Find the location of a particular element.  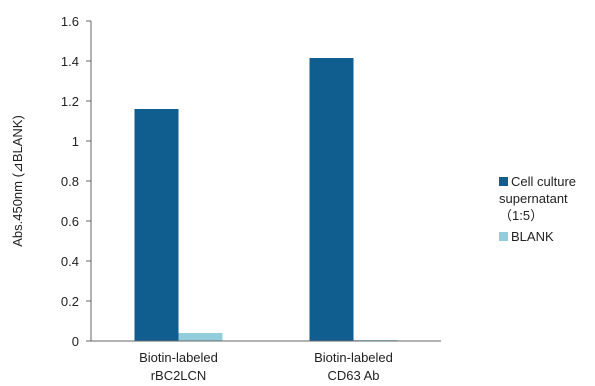

legend: Cell culture supernatant （1:5） BLANK is located at coordinates (537, 209).